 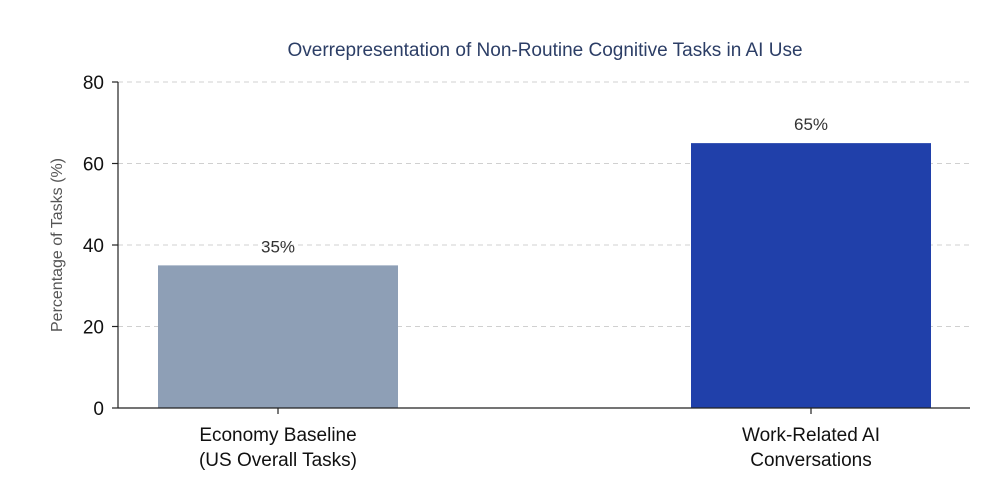 I want to click on category-label: Economy Baseline (US Overall Tasks), so click(x=278, y=448).